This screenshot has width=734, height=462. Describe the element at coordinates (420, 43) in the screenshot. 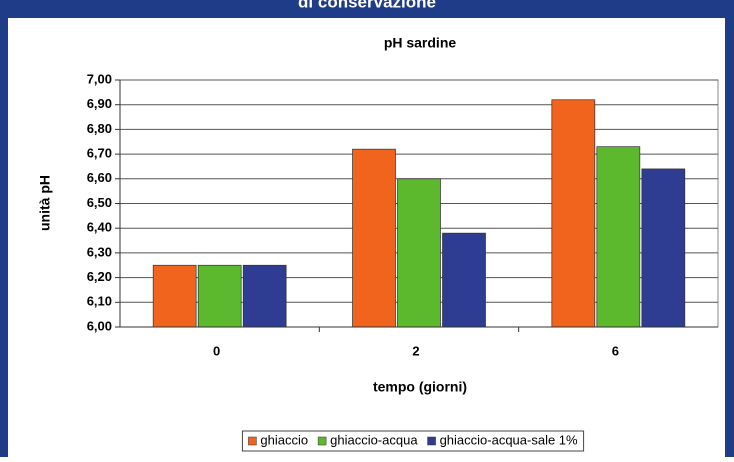

I see `chart-title: pH sardine` at that location.